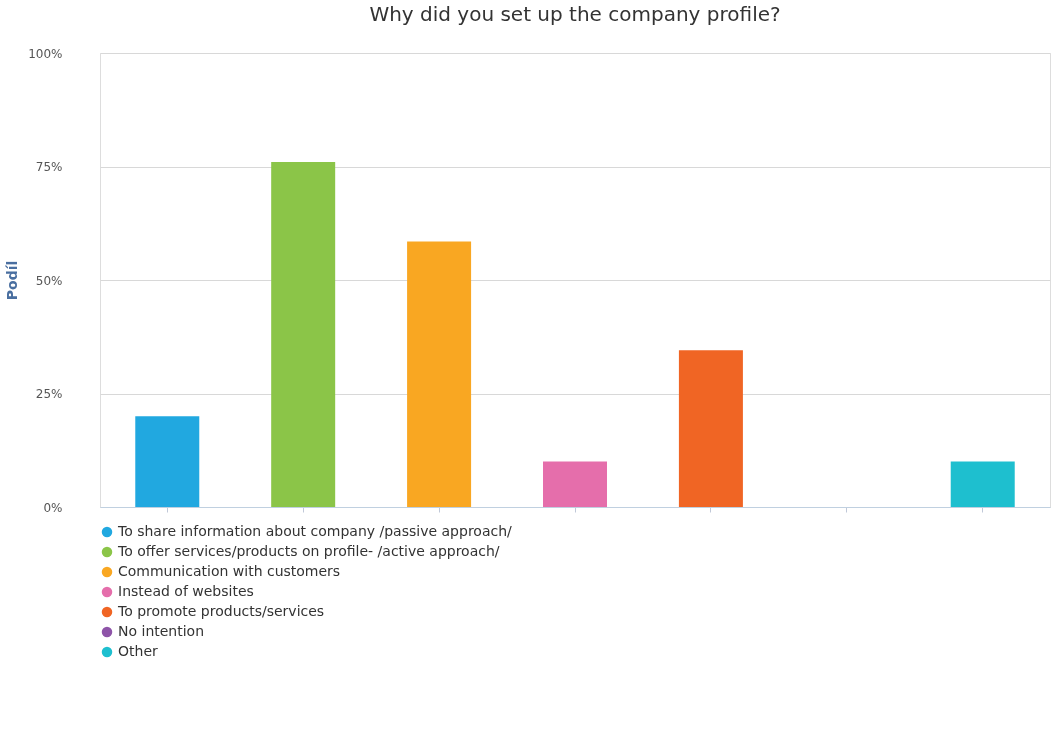 This screenshot has width=1059, height=740. What do you see at coordinates (186, 591) in the screenshot?
I see `legend-label: Instead of websites` at bounding box center [186, 591].